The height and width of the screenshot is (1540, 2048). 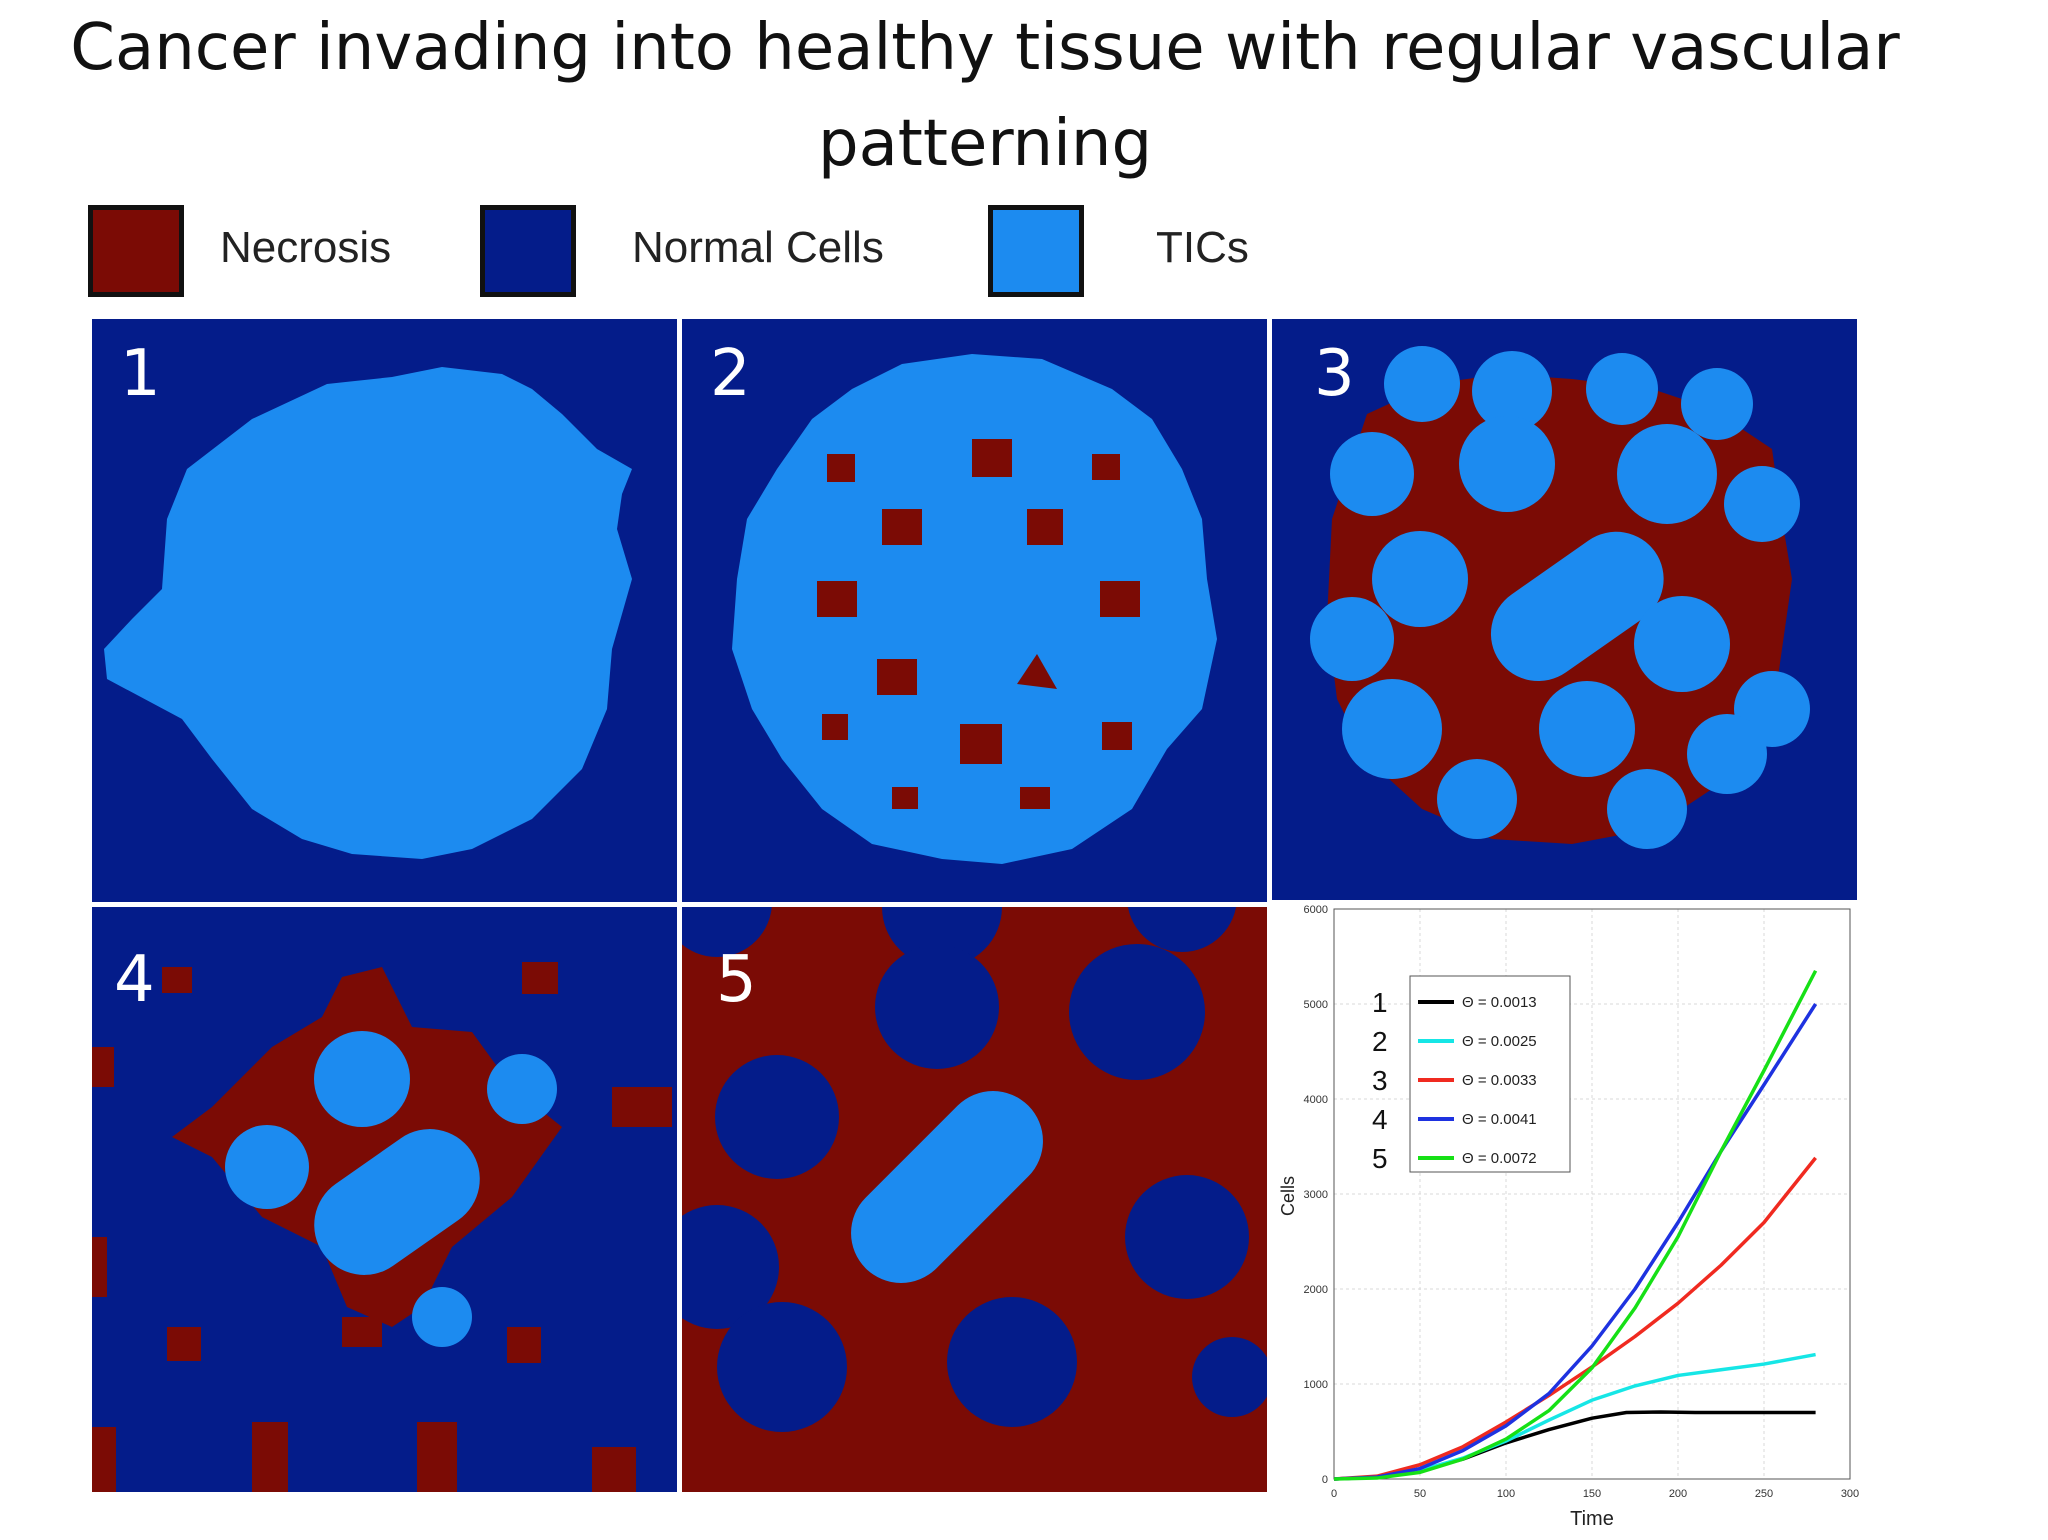 I want to click on x-tick-label: 100, so click(x=1506, y=1494).